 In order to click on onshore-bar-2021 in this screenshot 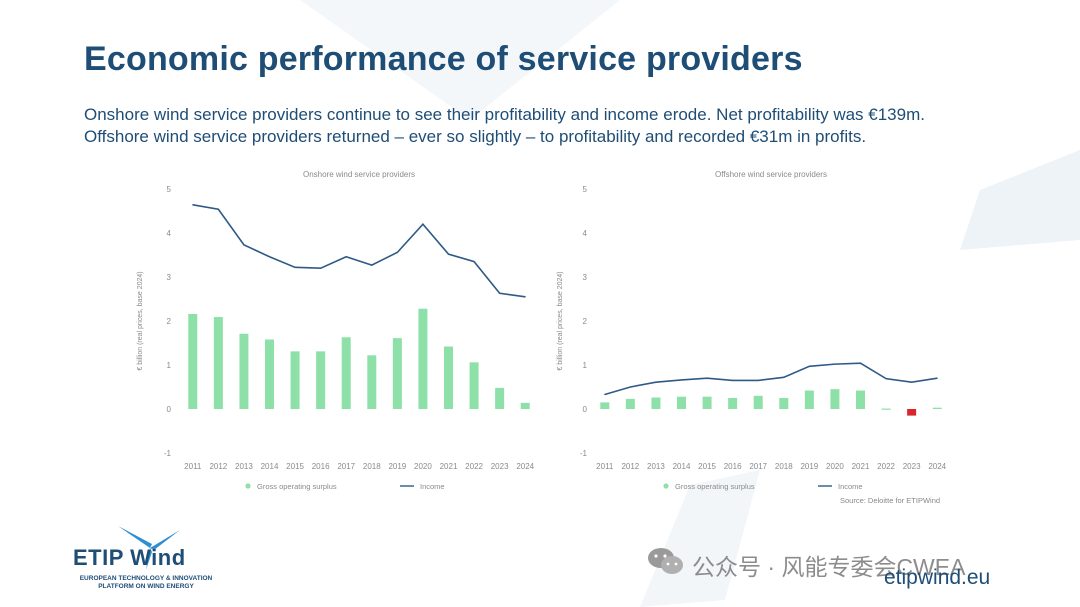, I will do `click(448, 377)`.